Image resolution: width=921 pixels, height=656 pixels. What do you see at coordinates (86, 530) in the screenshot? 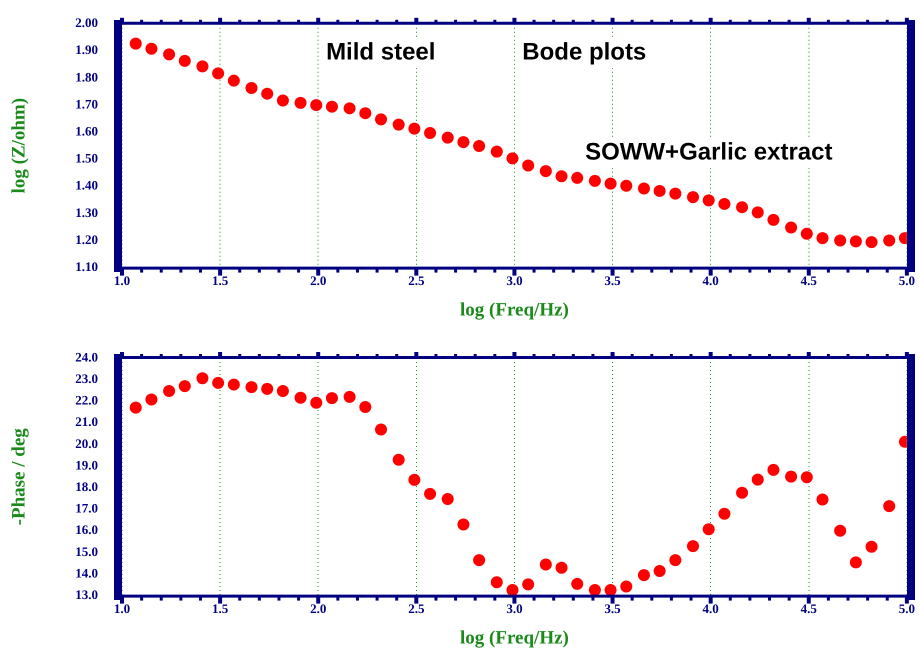
I see `y-tick-label: 16.0` at bounding box center [86, 530].